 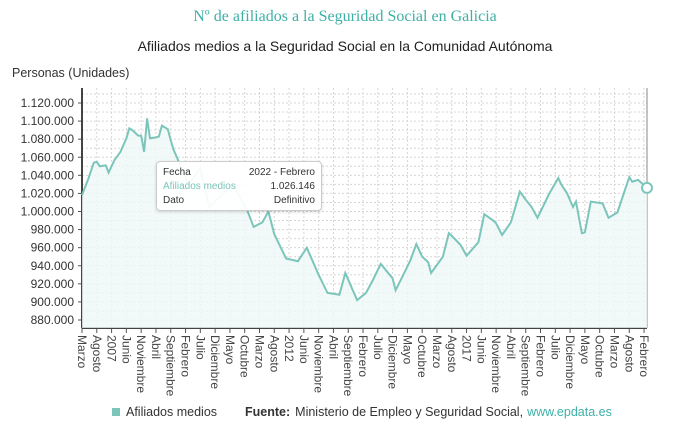 What do you see at coordinates (294, 200) in the screenshot?
I see `tooltip-dato-value: Definitivo` at bounding box center [294, 200].